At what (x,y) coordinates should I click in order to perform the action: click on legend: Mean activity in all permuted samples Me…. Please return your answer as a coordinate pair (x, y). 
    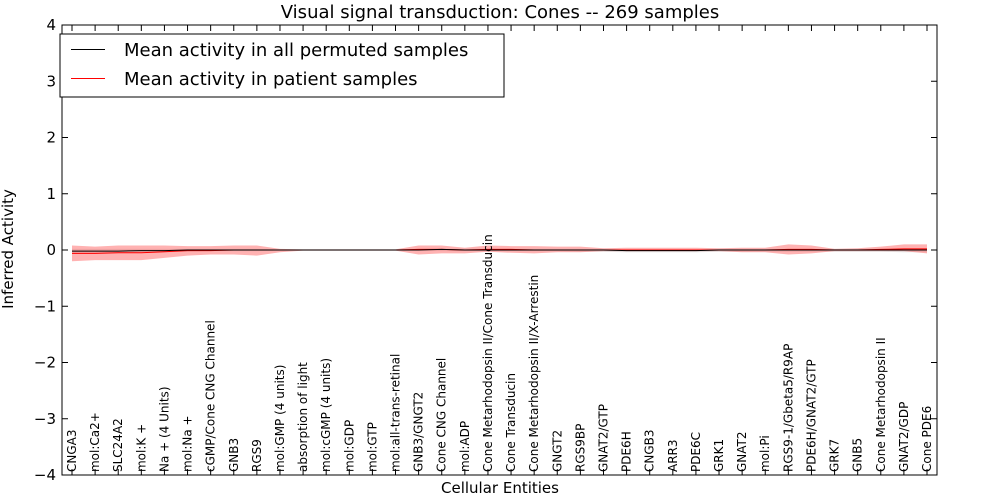
    Looking at the image, I should click on (282, 65).